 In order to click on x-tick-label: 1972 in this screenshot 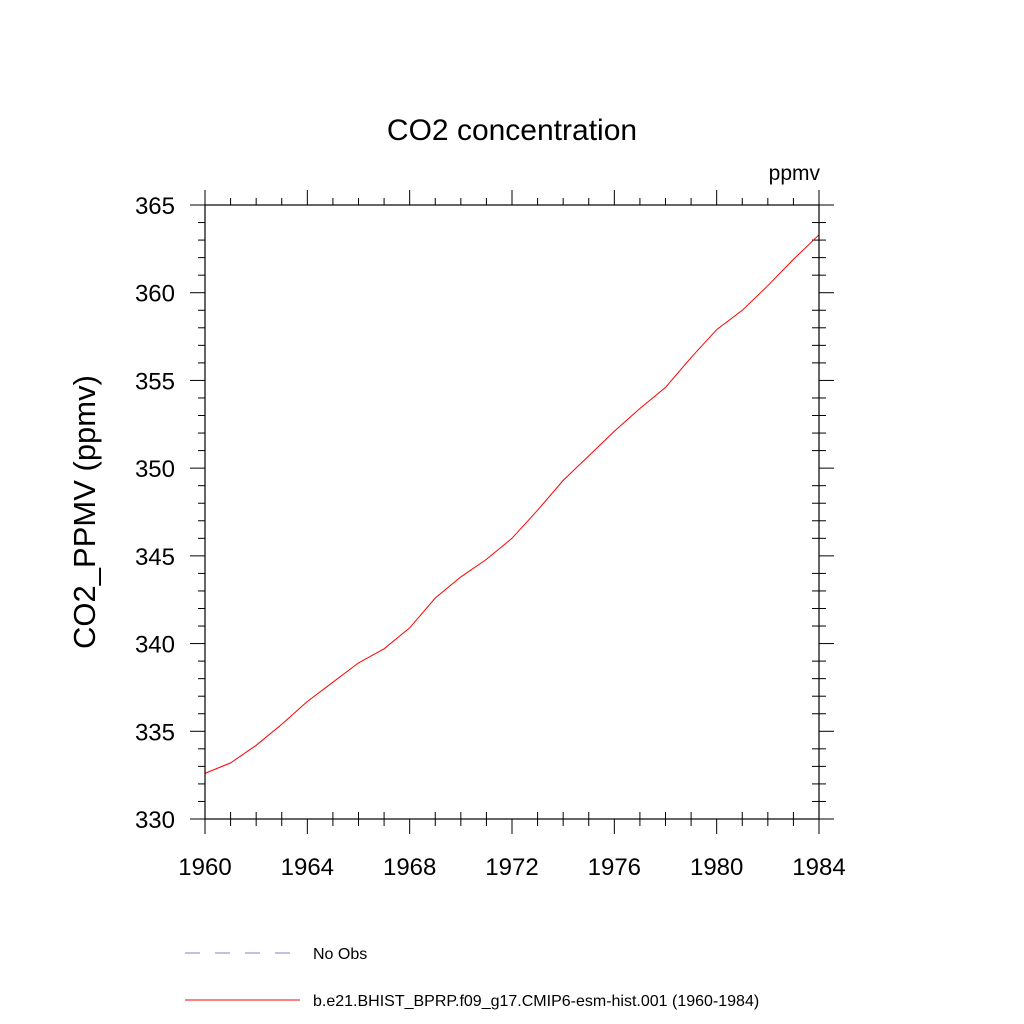, I will do `click(511, 867)`.